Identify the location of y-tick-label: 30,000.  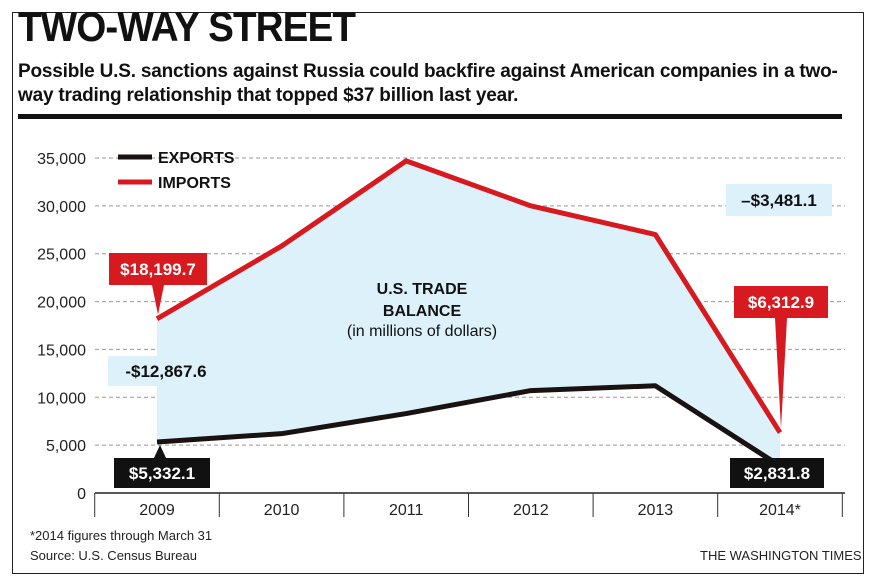
(61, 207).